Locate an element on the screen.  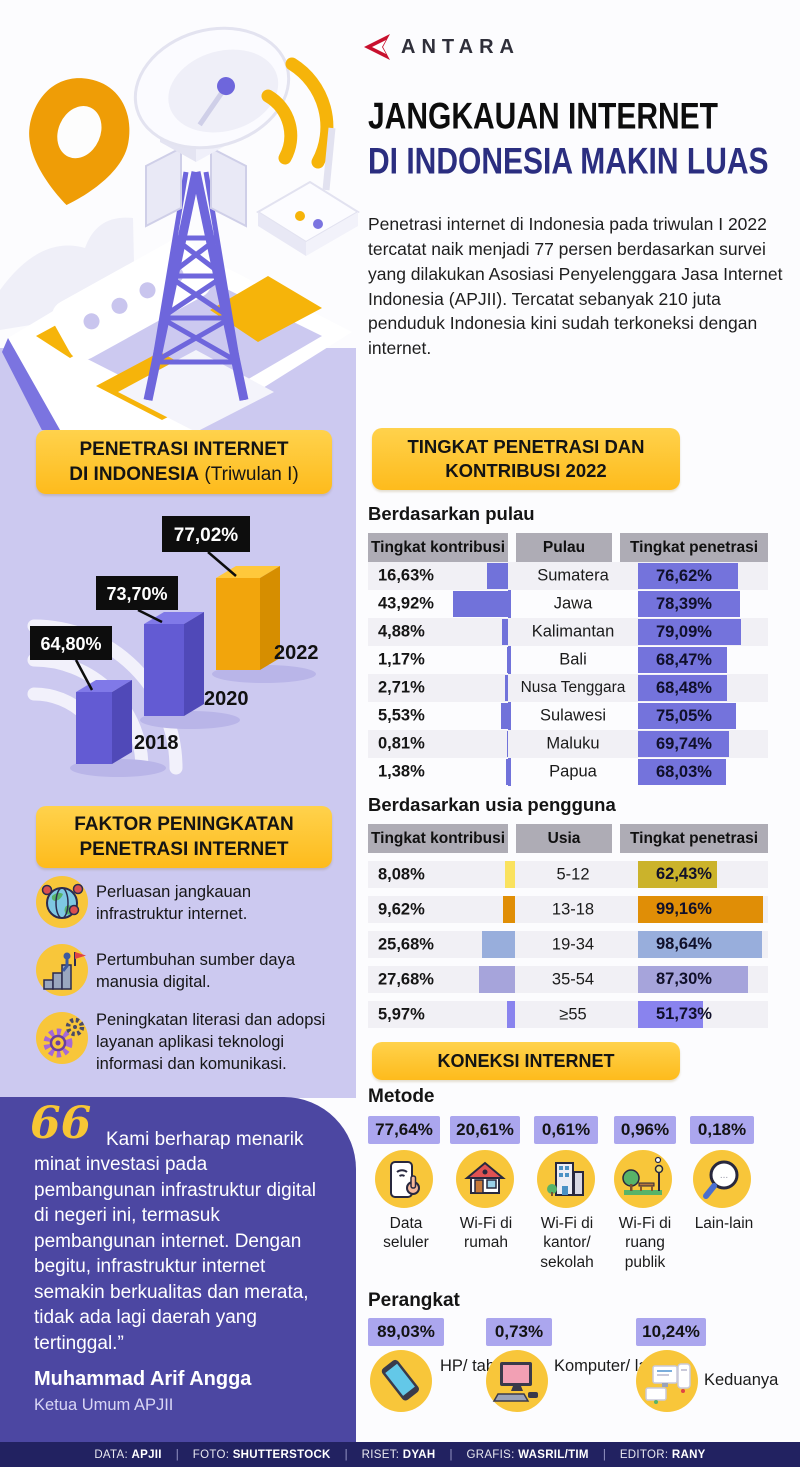
penetrasi-value: 68,03% is located at coordinates (684, 771).